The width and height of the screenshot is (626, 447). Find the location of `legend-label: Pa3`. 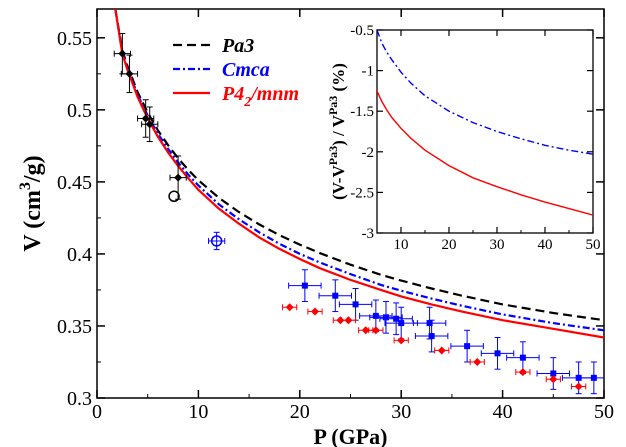

legend-label: Pa3 is located at coordinates (237, 46).